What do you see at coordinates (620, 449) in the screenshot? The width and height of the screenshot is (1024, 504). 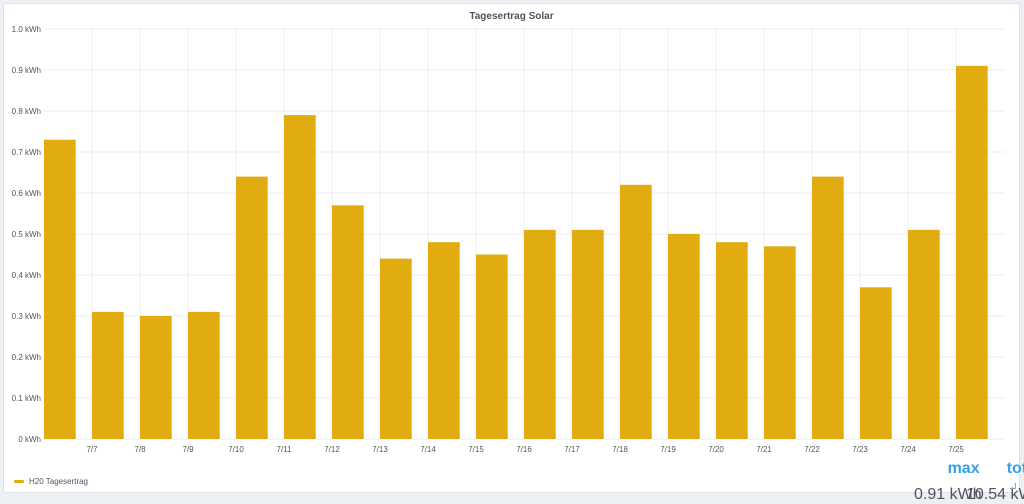 I see `x-tick-label: 7/18` at bounding box center [620, 449].